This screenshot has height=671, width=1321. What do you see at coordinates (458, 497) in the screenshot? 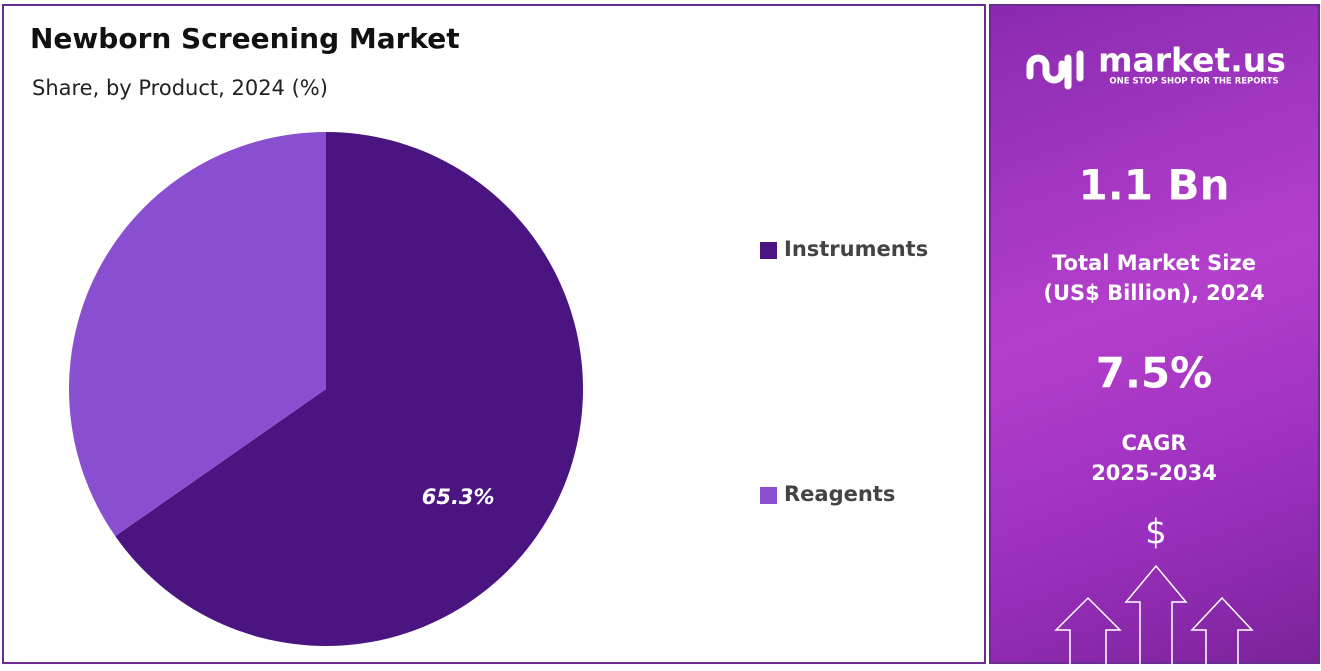
I see `data-label: 65.3%` at bounding box center [458, 497].